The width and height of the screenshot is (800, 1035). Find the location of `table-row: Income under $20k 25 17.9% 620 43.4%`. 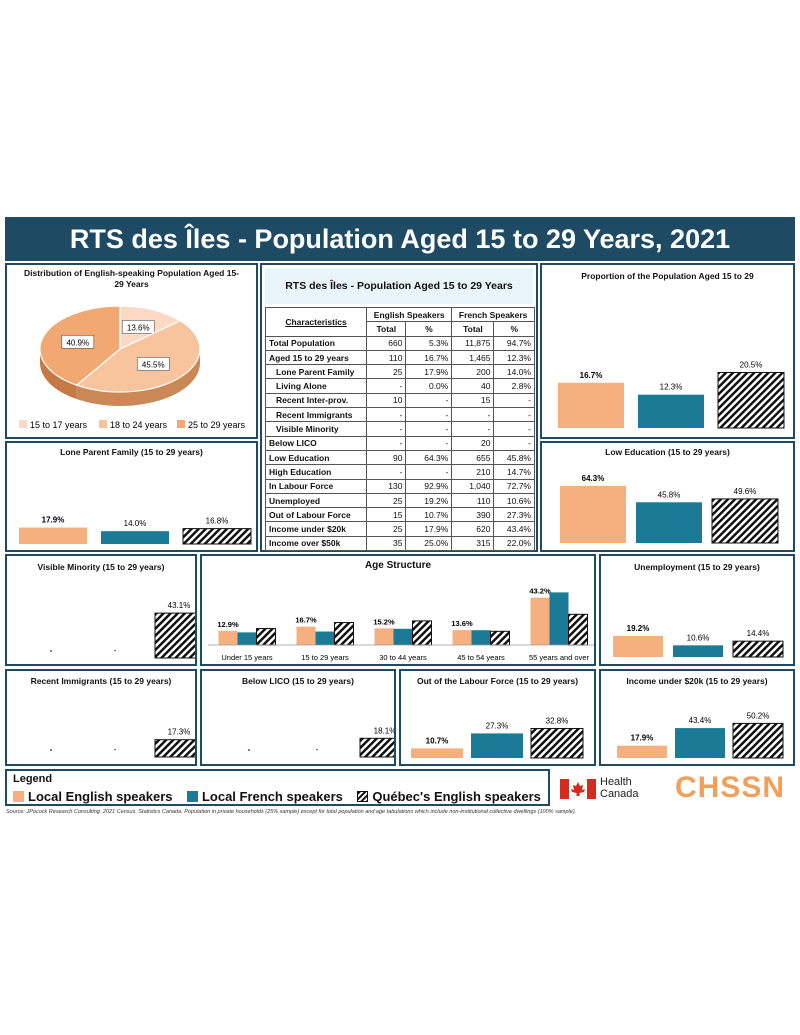

table-row: Income under $20k 25 17.9% 620 43.4% is located at coordinates (399, 529).